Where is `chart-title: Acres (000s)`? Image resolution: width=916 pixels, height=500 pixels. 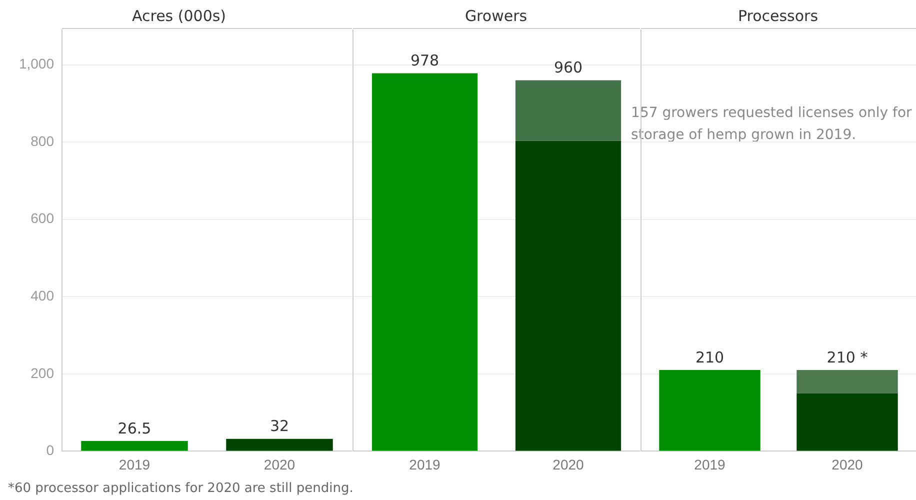 chart-title: Acres (000s) is located at coordinates (179, 15).